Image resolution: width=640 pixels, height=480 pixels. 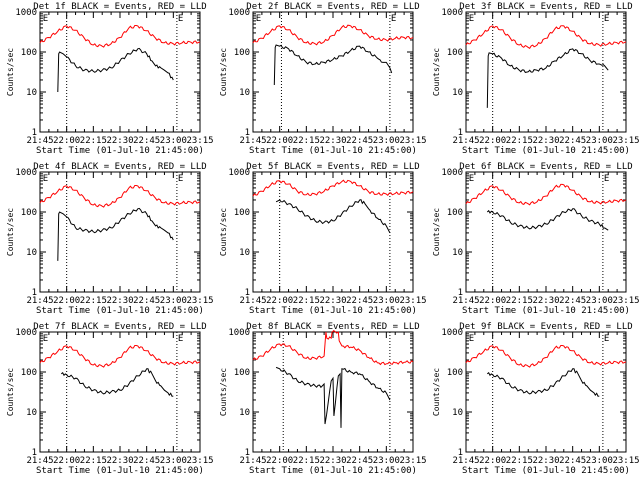 What do you see at coordinates (119, 327) in the screenshot?
I see `chart-title: Det 7f BLACK = Events, RED = LLD` at bounding box center [119, 327].